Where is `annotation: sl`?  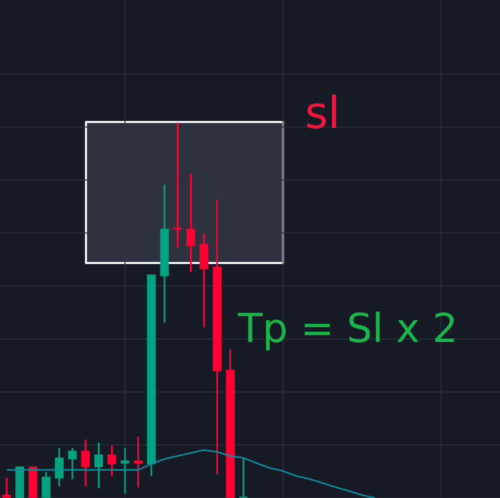 annotation: sl is located at coordinates (322, 113).